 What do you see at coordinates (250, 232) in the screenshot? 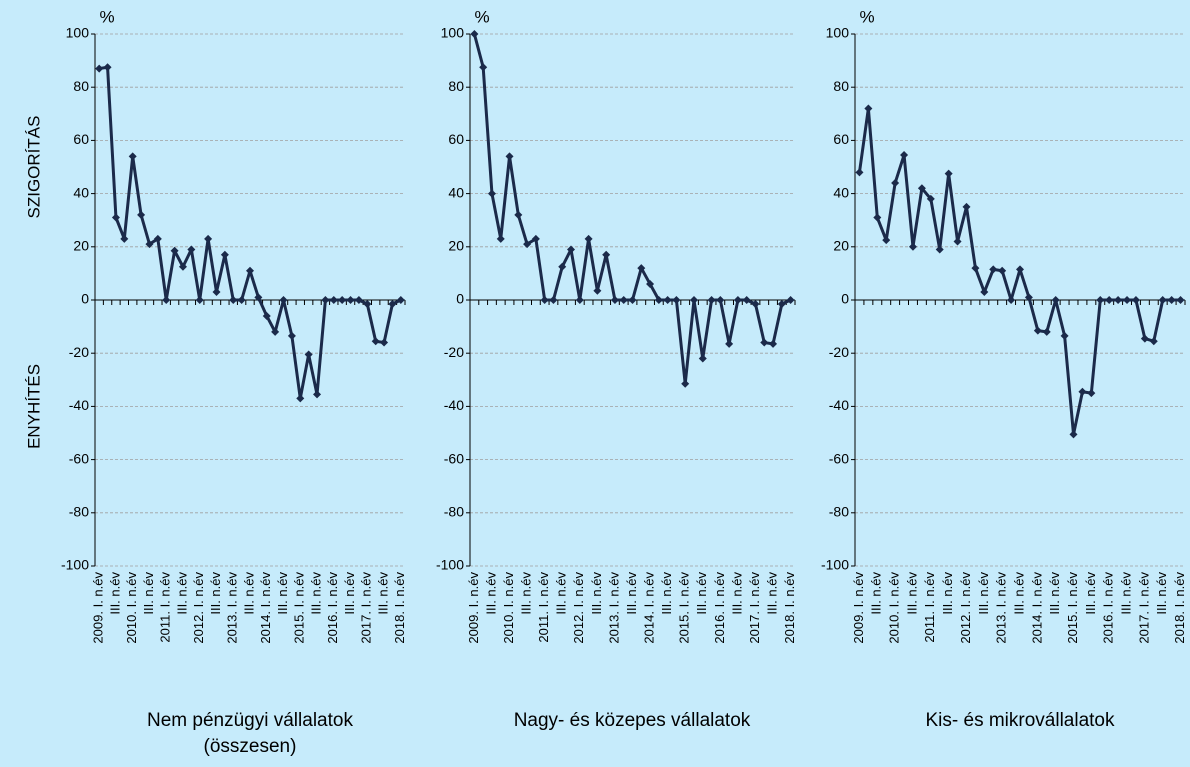
I see `data-line` at bounding box center [250, 232].